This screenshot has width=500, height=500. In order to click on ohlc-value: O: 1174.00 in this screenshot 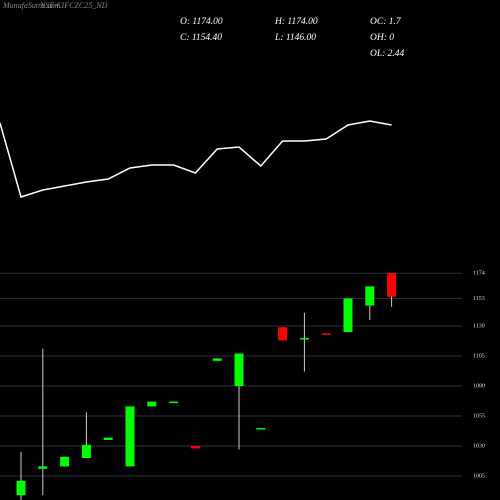, I will do `click(201, 22)`.